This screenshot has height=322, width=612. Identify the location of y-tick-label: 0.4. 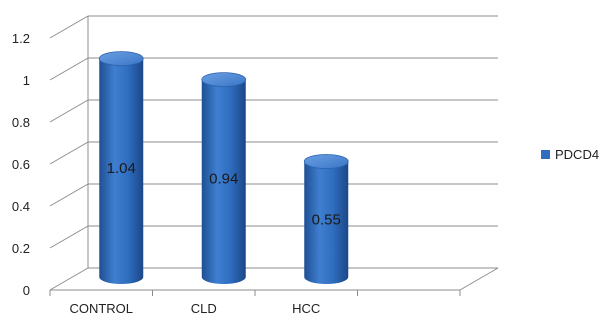
(21, 206).